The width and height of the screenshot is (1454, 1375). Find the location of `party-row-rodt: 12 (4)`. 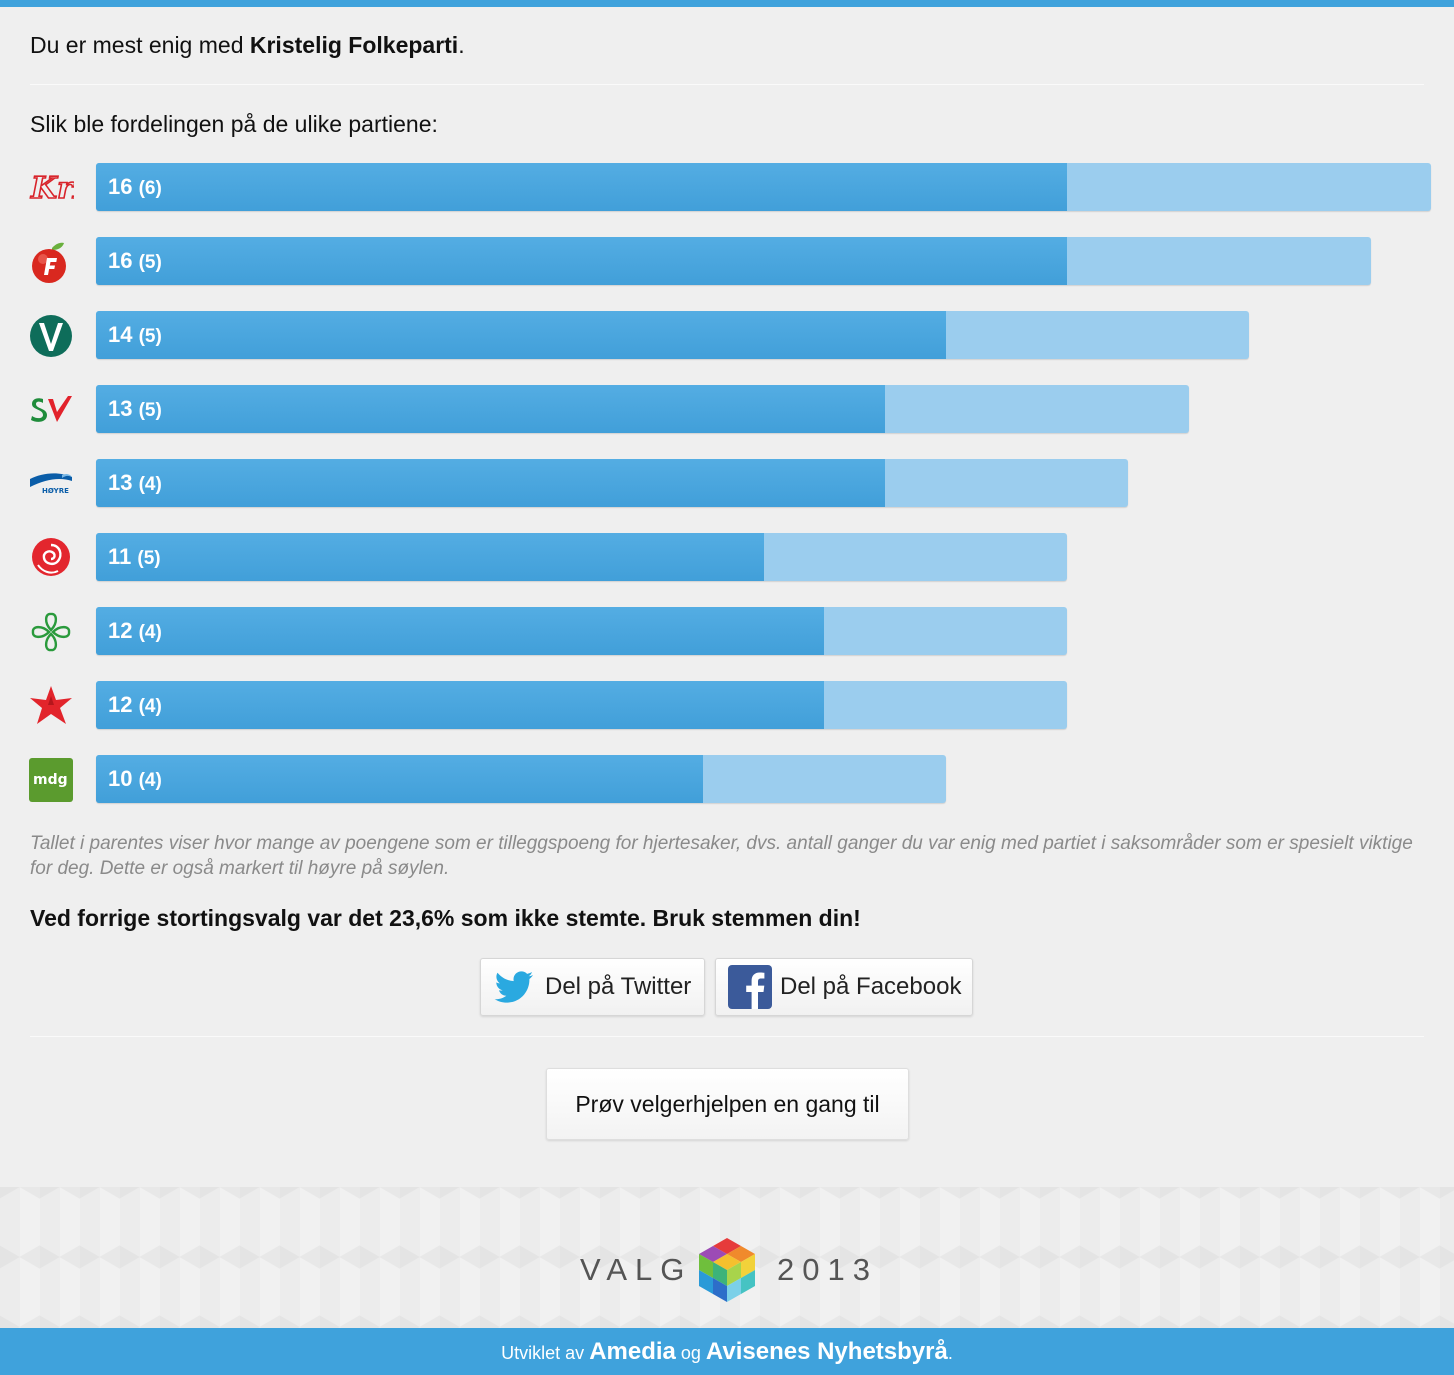

party-row-rodt: 12 (4) is located at coordinates (727, 705).